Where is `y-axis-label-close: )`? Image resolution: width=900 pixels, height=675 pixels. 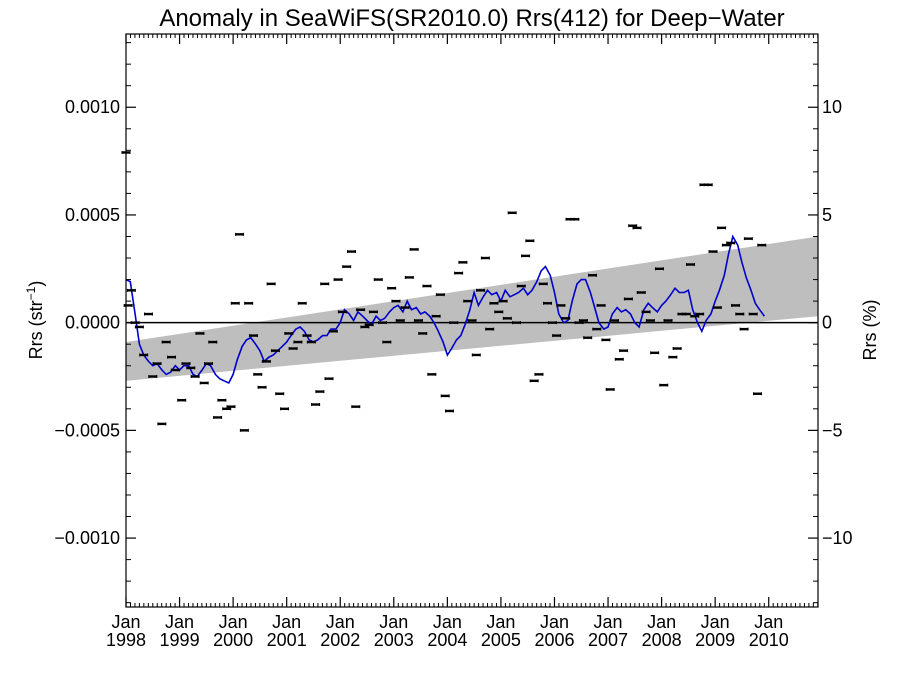
y-axis-label-close: ) is located at coordinates (36, 284).